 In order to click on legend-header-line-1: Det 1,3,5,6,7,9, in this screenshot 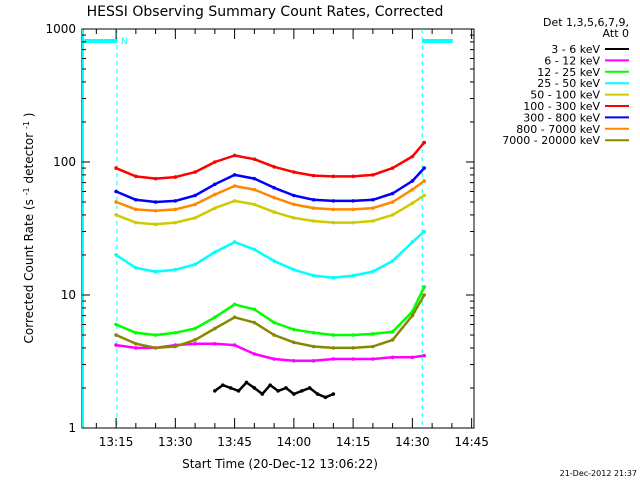, I will do `click(586, 22)`.